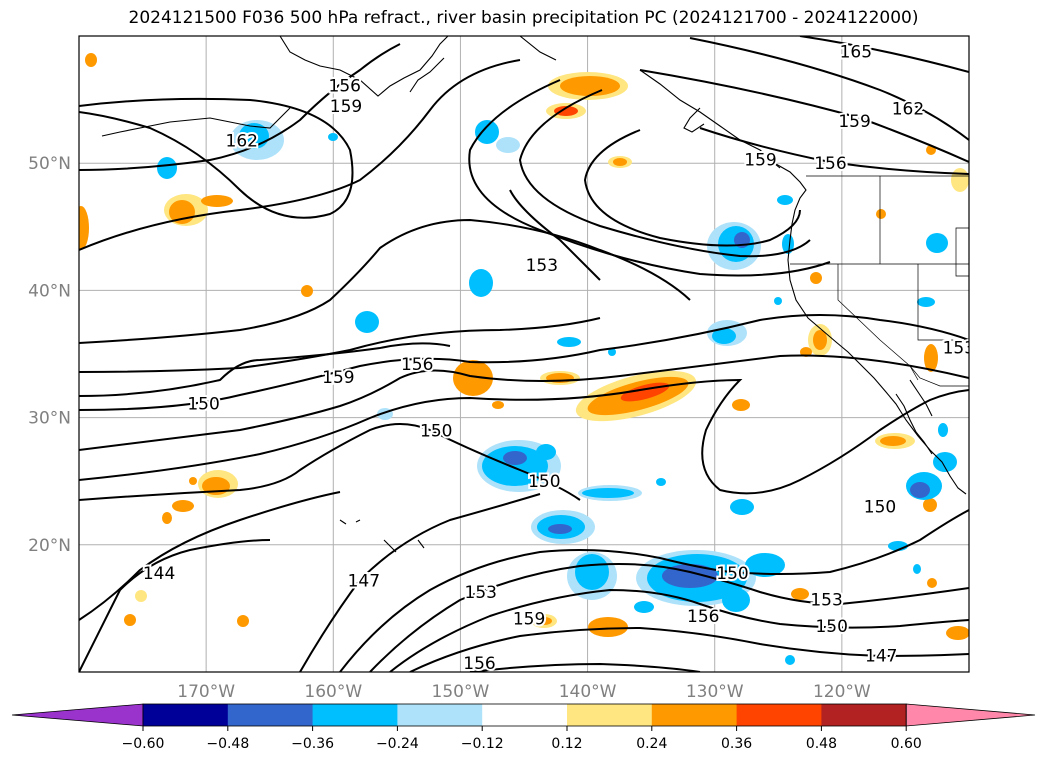 Image resolution: width=1047 pixels, height=765 pixels. What do you see at coordinates (842, 692) in the screenshot?
I see `longitude-label: 120°W` at bounding box center [842, 692].